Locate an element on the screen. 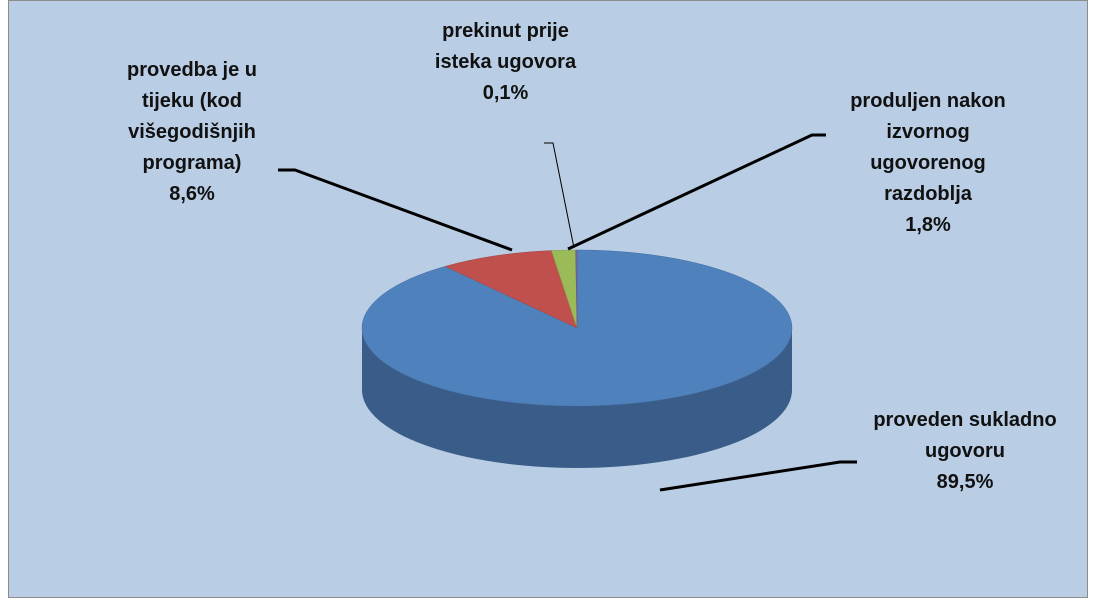  pie is located at coordinates (577, 358).